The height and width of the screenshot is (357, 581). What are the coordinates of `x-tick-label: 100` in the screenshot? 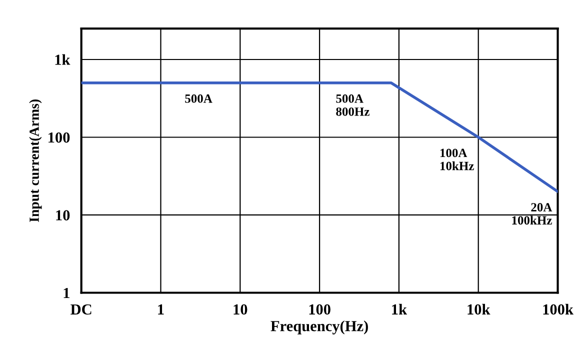 It's located at (319, 309).